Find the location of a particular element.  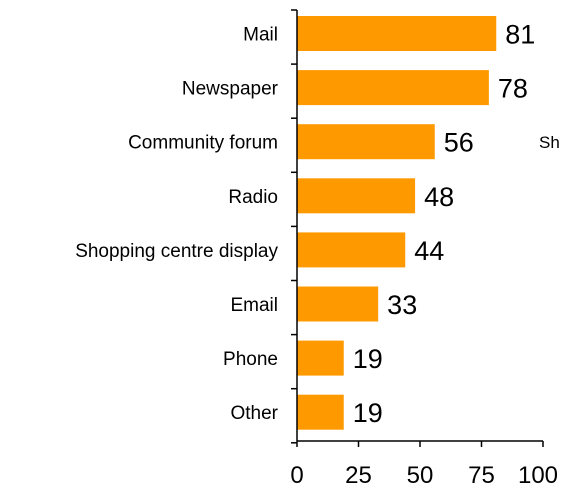

category-label-6: Phone is located at coordinates (250, 359).